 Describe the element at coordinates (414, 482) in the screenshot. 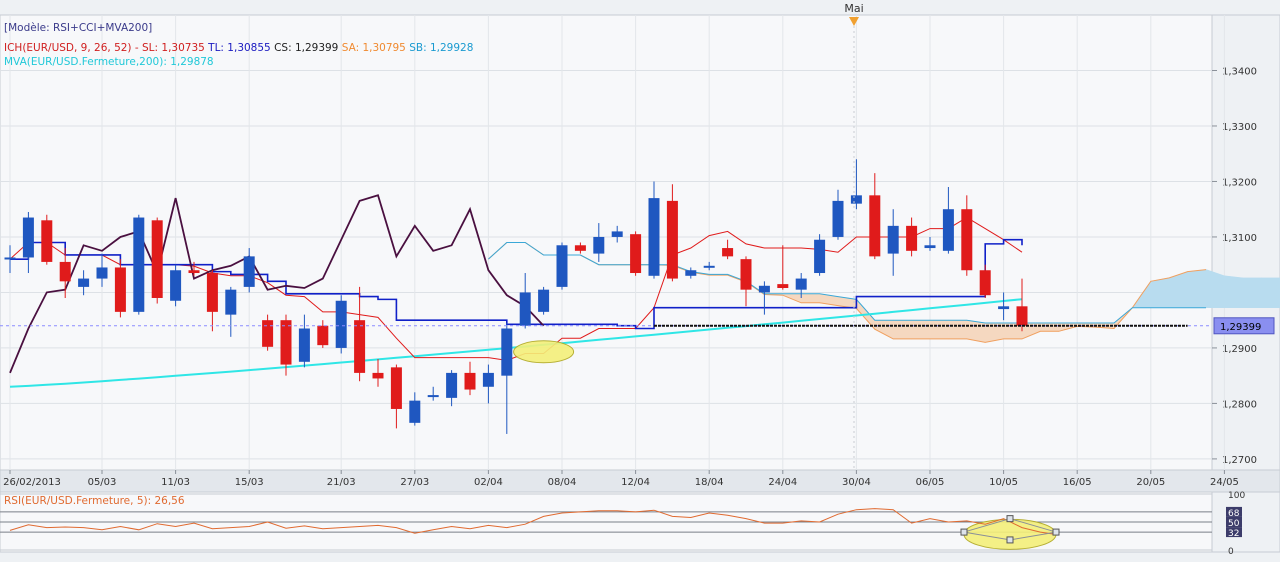

I see `x-tick-label: 27/03` at that location.